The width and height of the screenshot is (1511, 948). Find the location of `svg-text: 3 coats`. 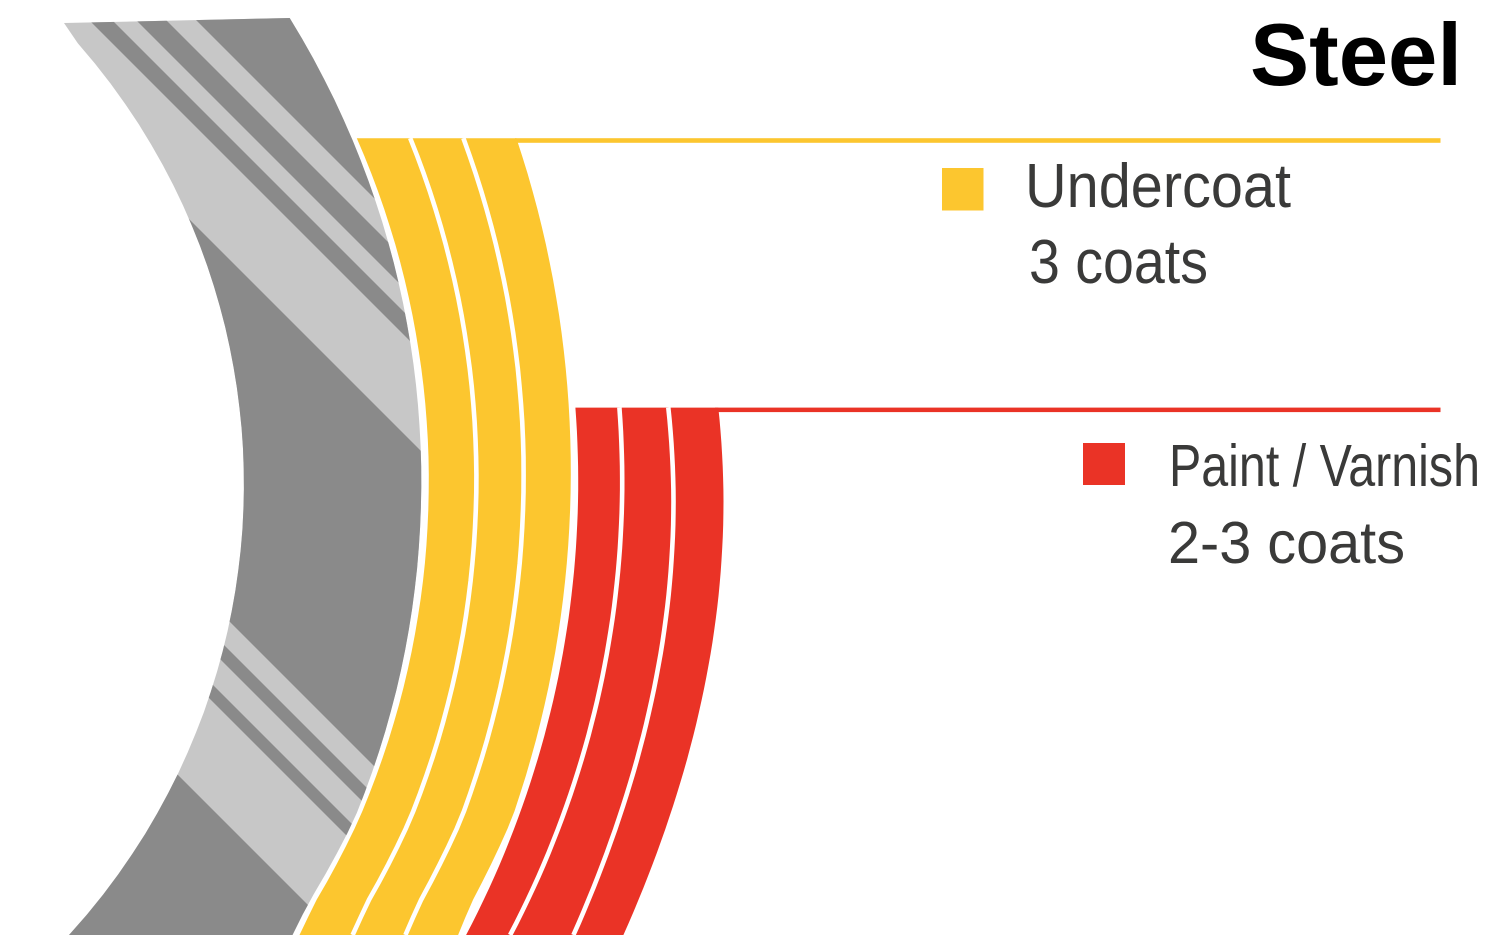

svg-text: 3 coats is located at coordinates (1118, 262).